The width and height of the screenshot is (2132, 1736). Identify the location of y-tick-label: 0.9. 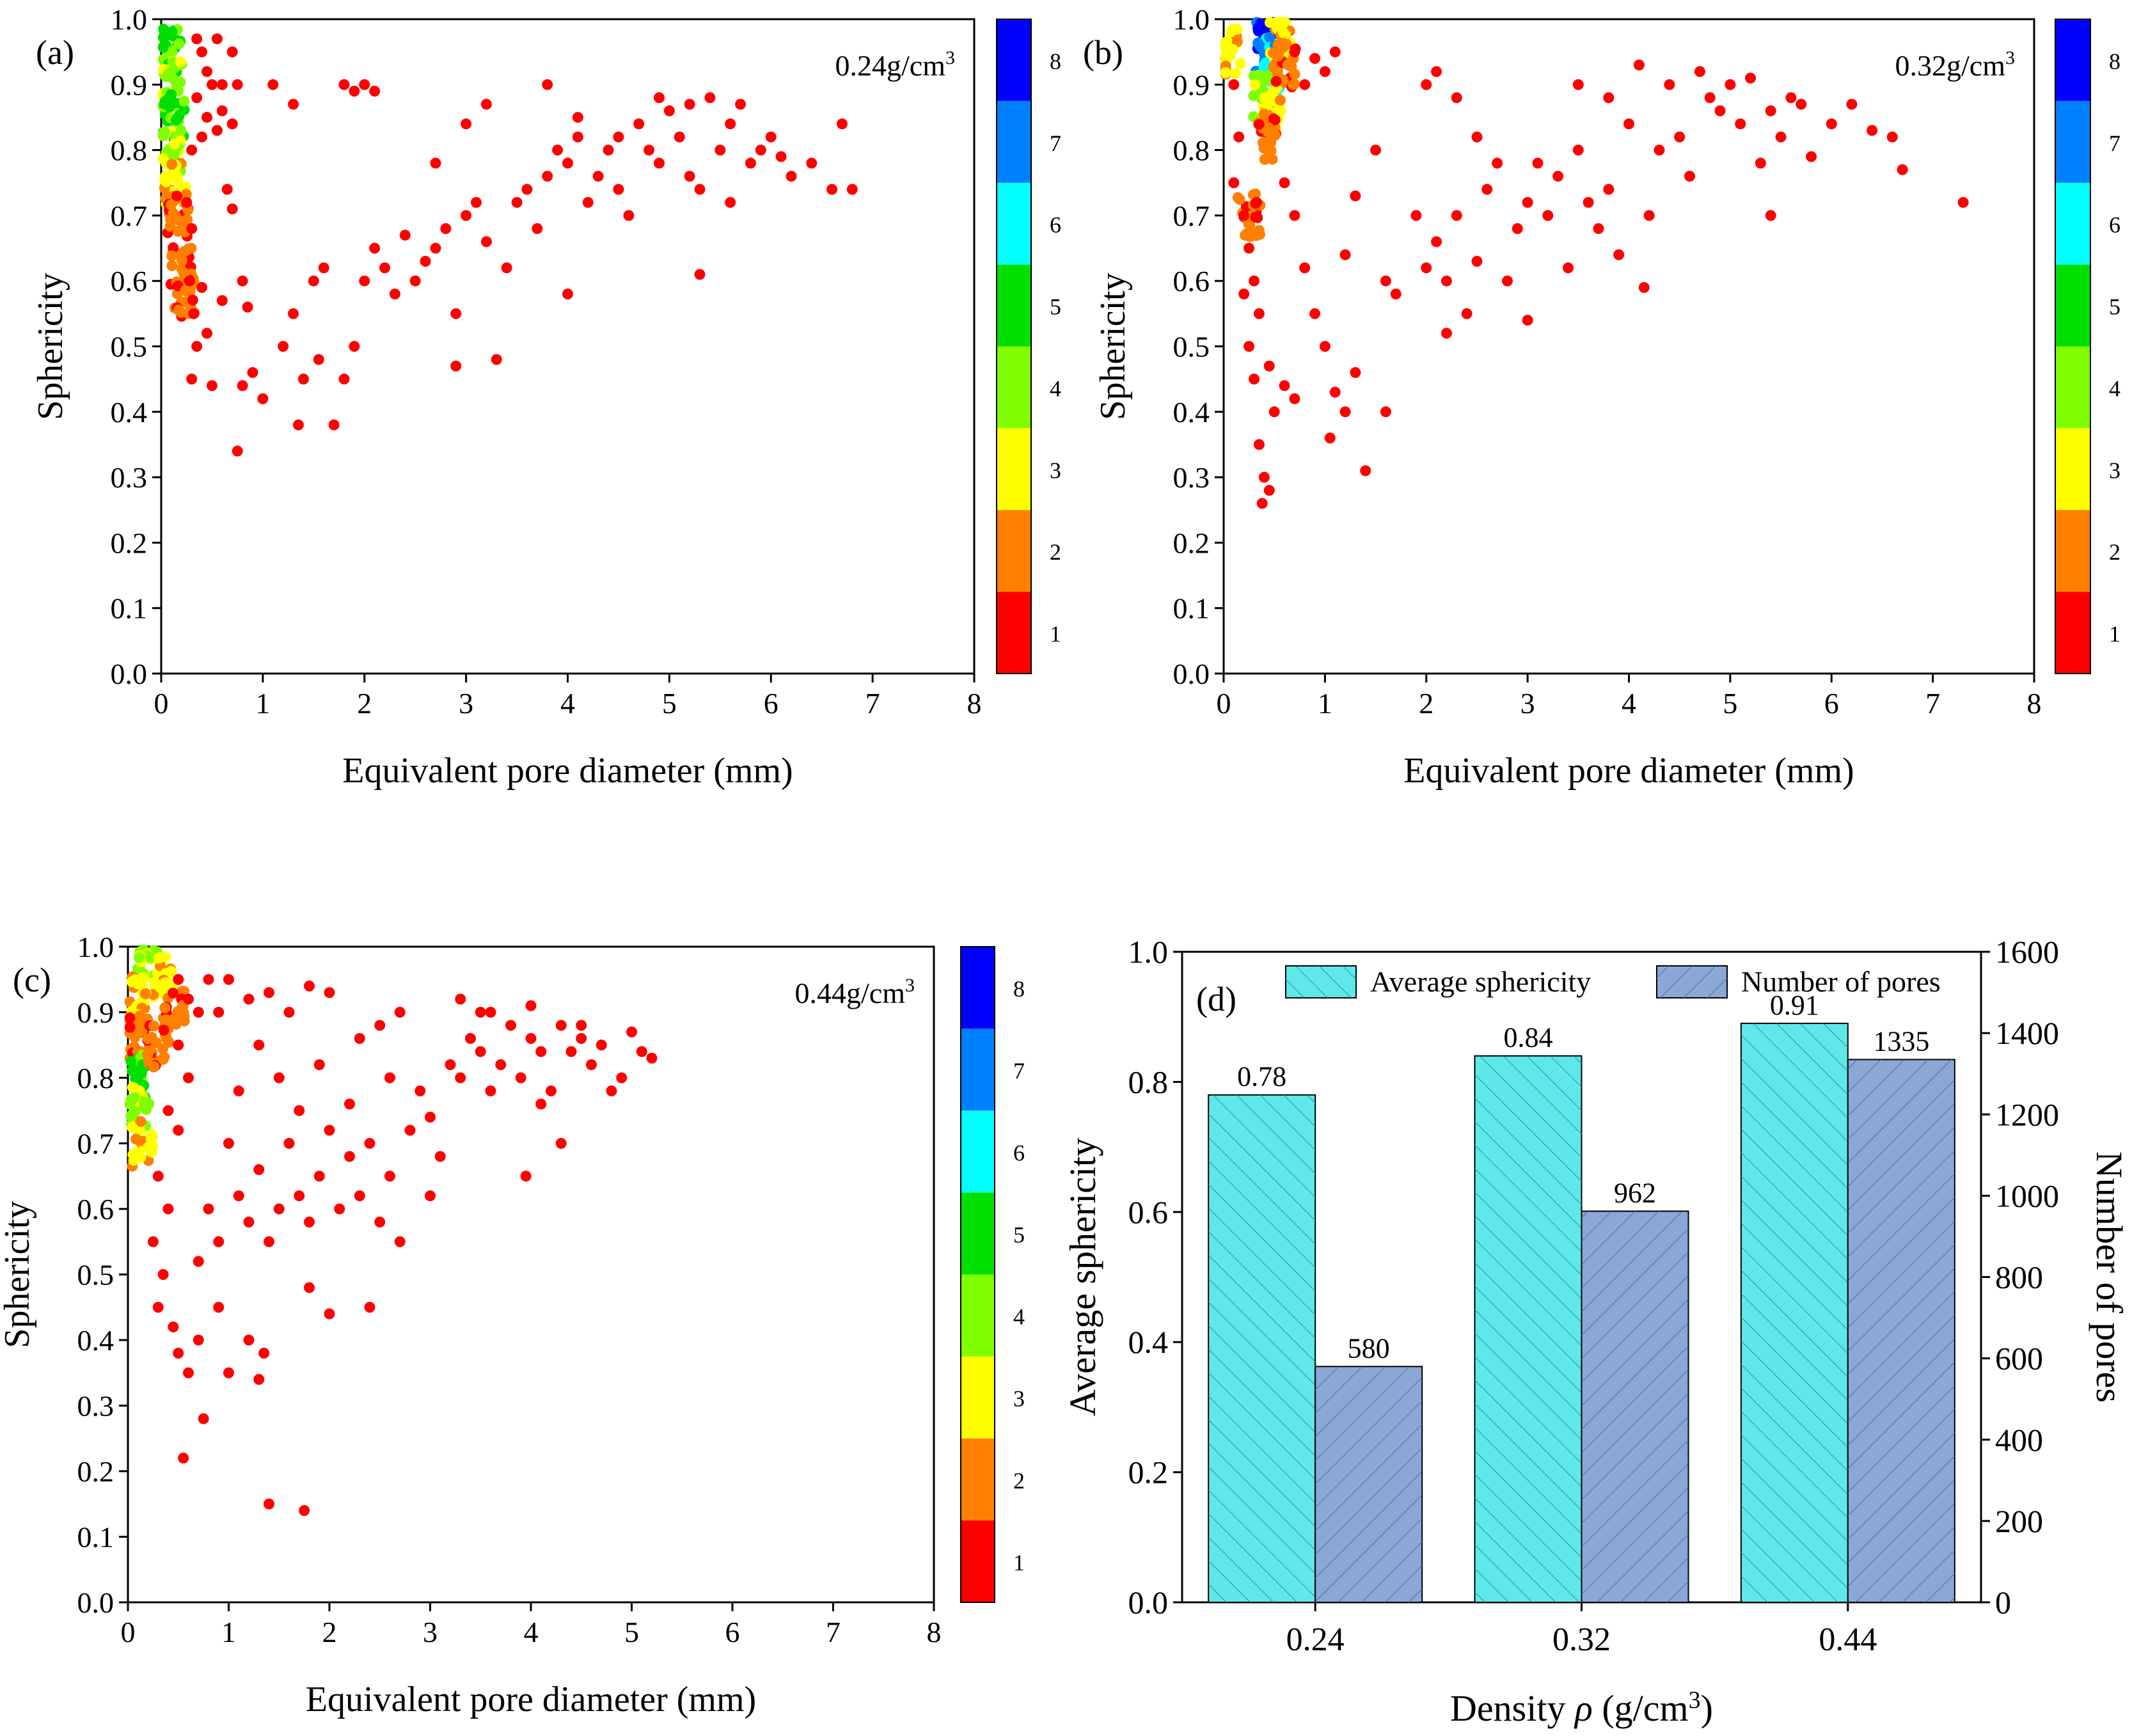
(1191, 84).